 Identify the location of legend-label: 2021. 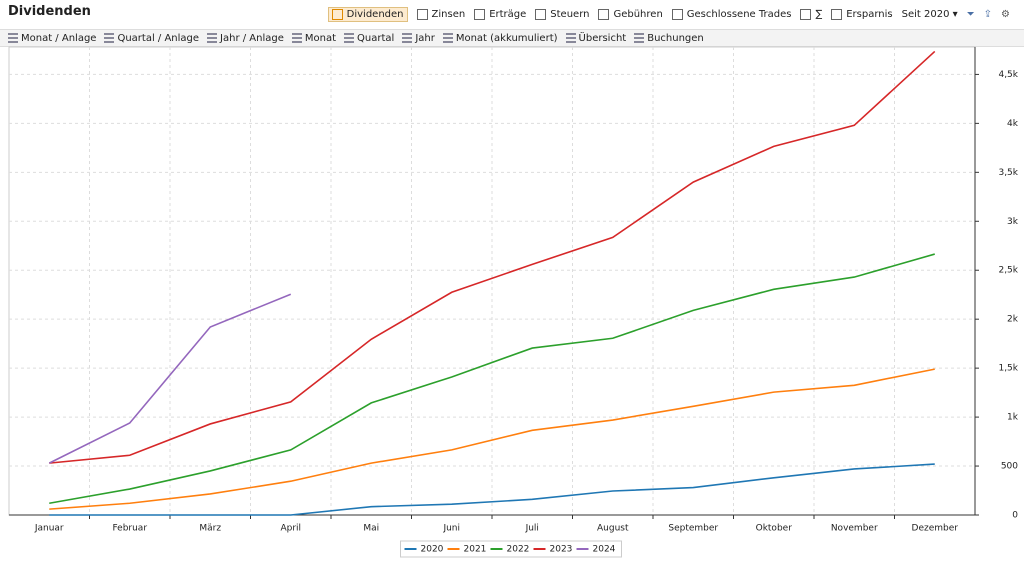
(475, 550).